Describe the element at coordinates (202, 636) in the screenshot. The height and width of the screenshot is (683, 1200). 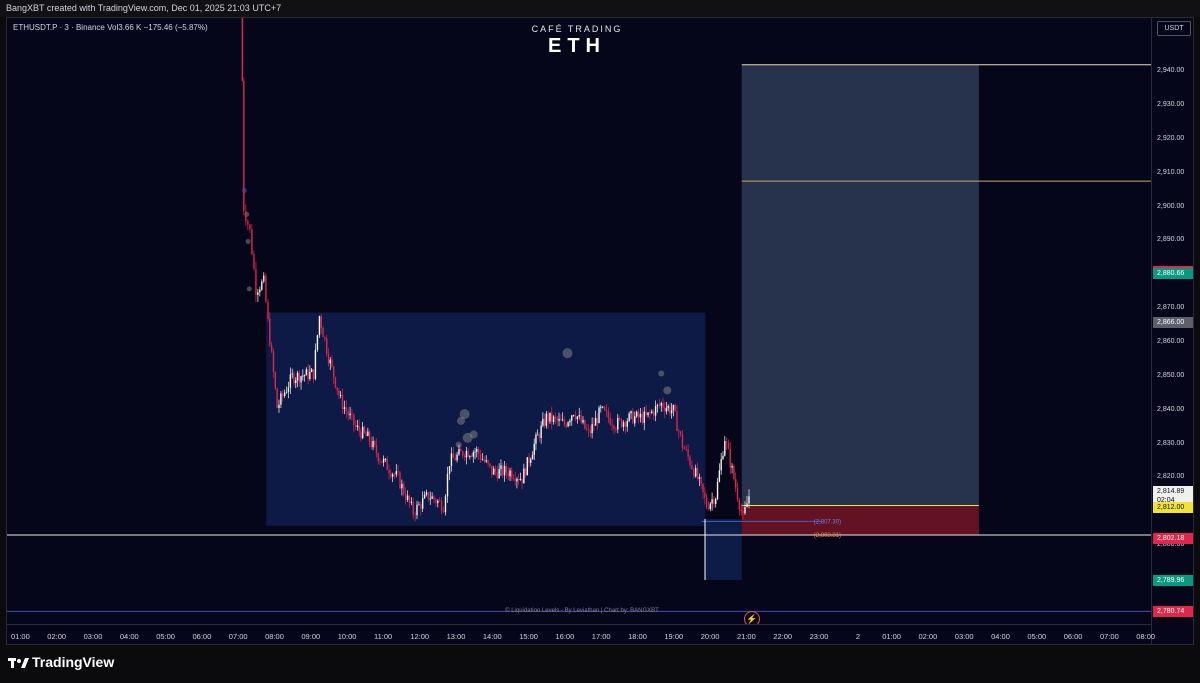
I see `time-tick-label: 06:00` at that location.